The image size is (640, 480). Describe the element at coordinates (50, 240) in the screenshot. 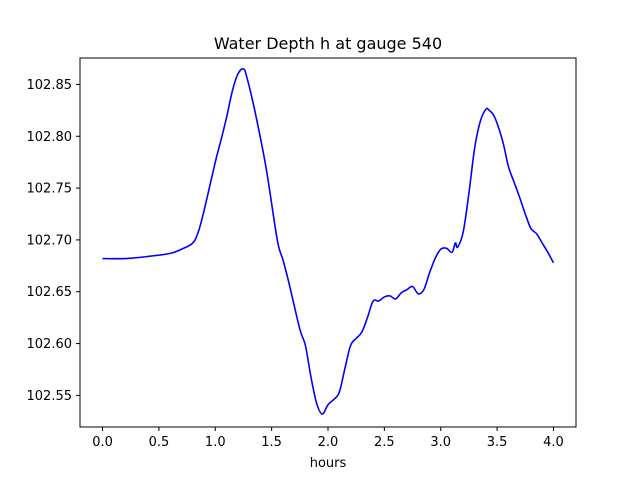

I see `y-tick-label: 102.70` at that location.